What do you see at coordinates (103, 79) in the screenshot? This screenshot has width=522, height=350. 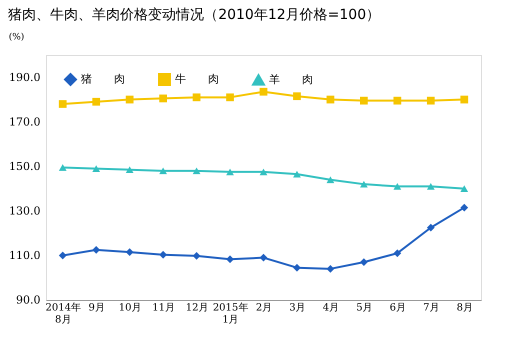 I see `legend-label: 猪 肉` at bounding box center [103, 79].